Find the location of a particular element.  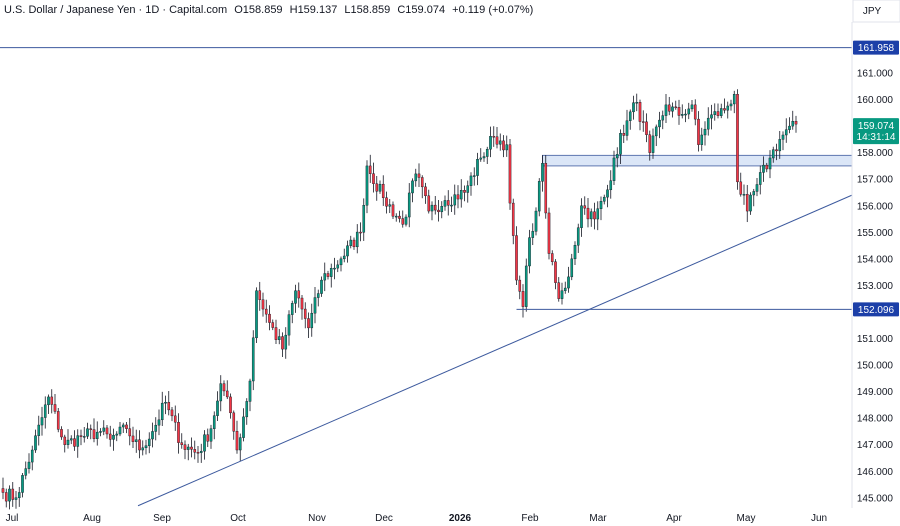

currency-button: JPY is located at coordinates (876, 11).